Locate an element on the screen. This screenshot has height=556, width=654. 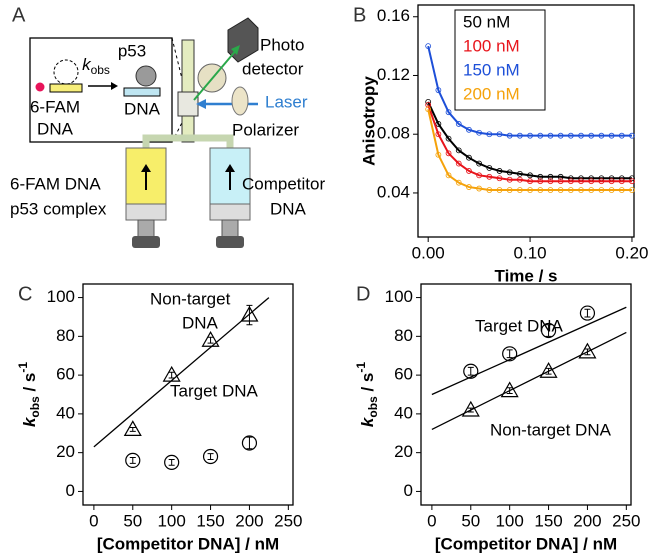
photodetector-label: detector is located at coordinates (273, 68).